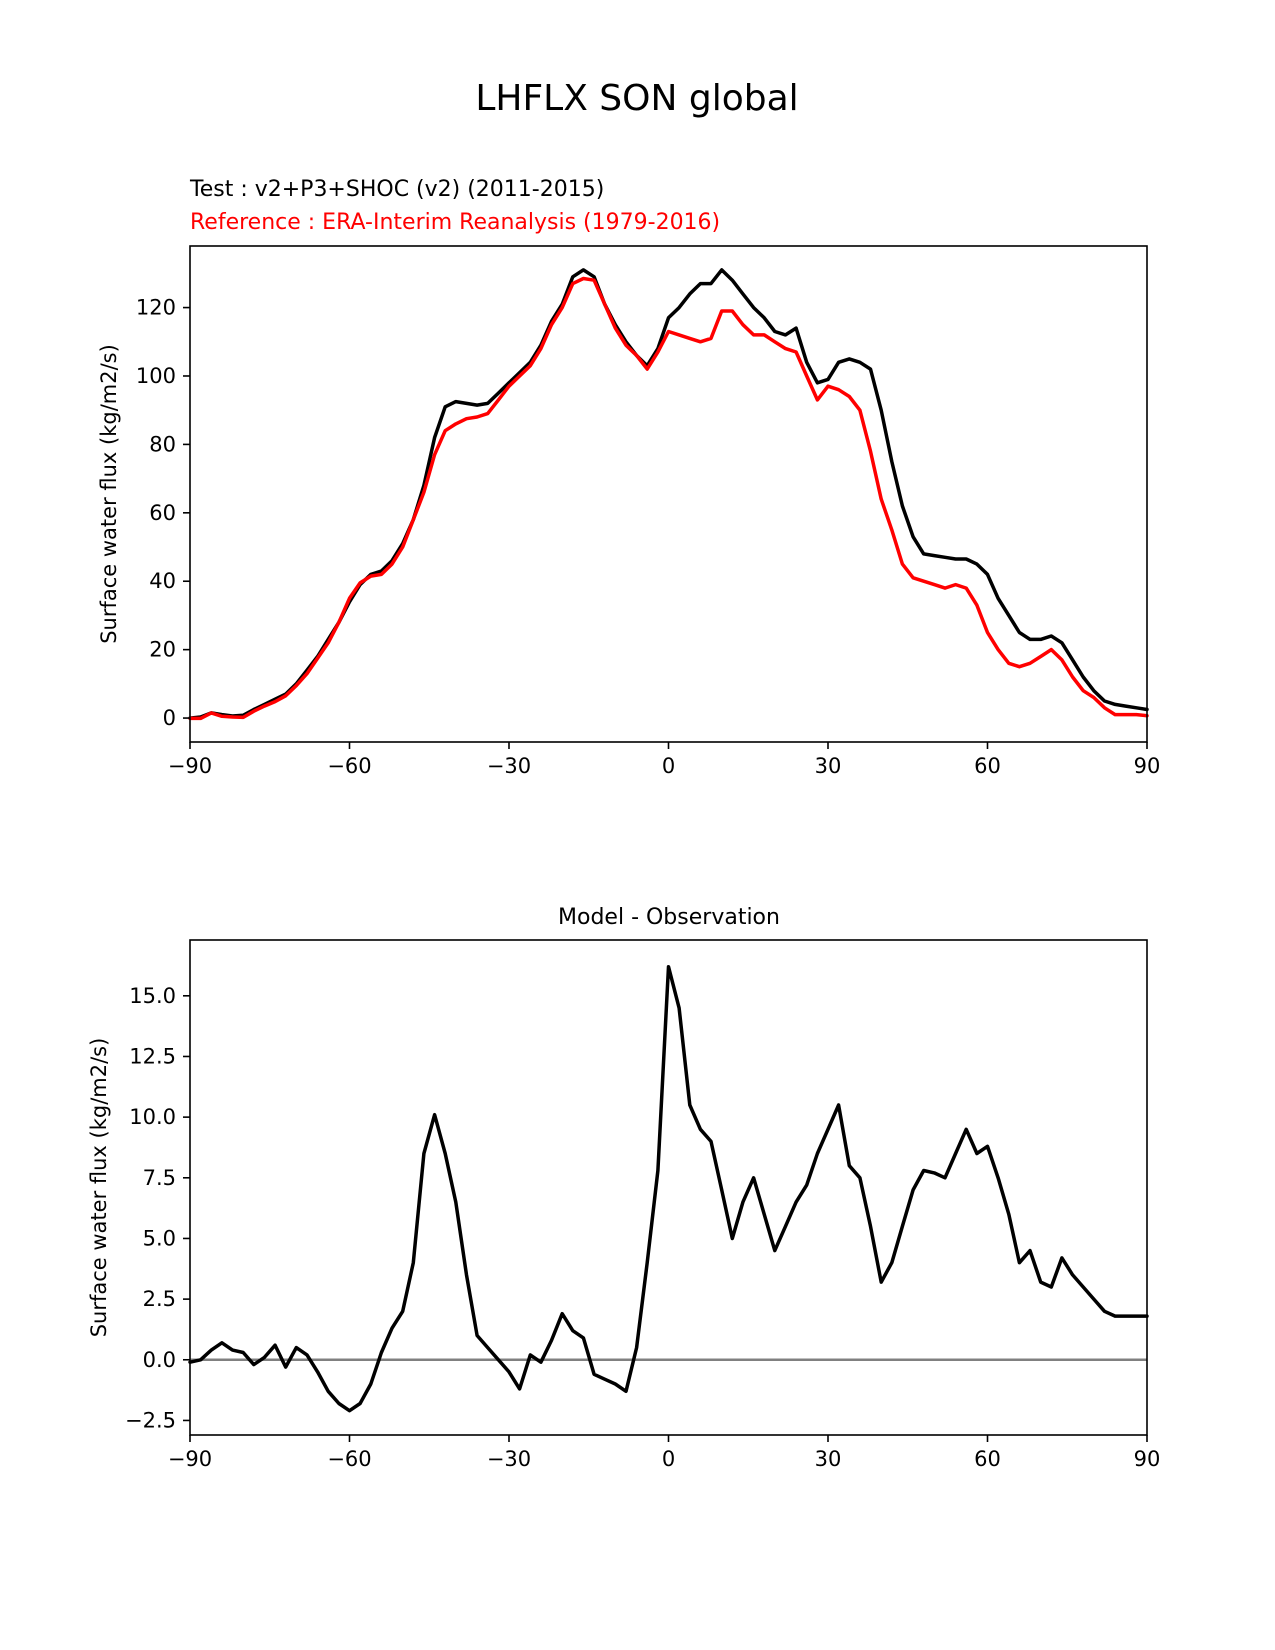 The width and height of the screenshot is (1275, 1650). What do you see at coordinates (156, 376) in the screenshot?
I see `top-y-tick-label: 100` at bounding box center [156, 376].